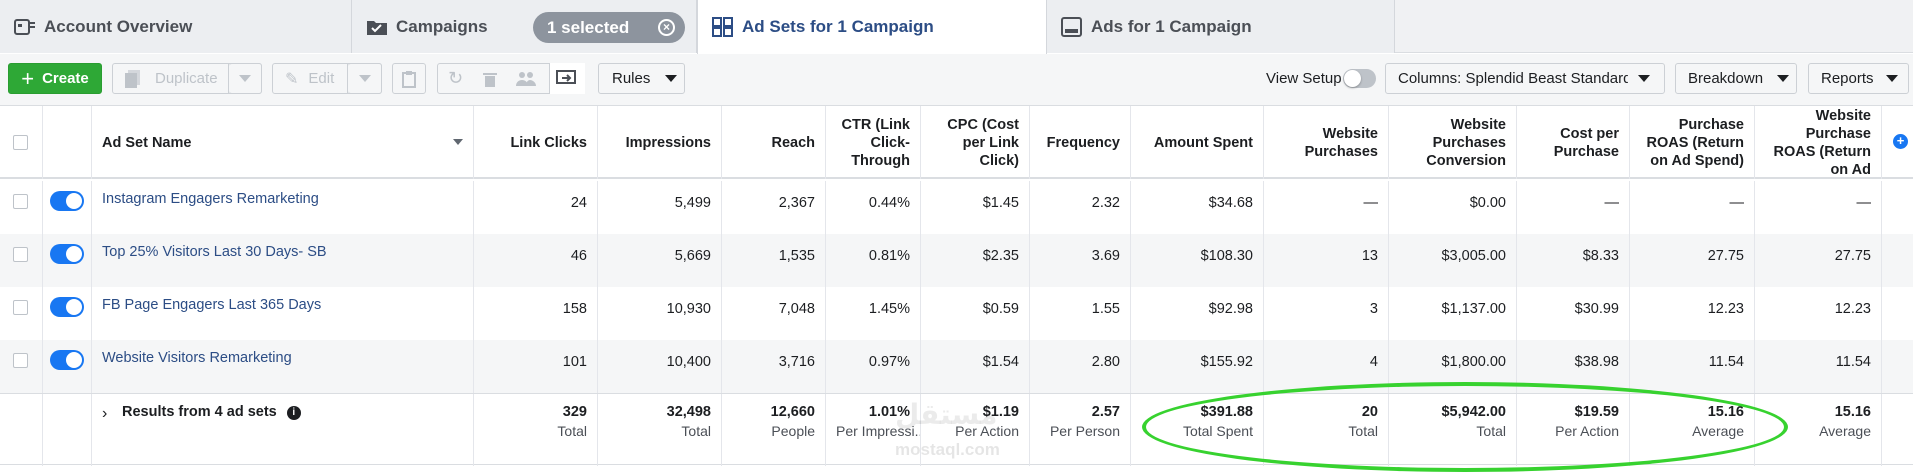 The image size is (1913, 472). What do you see at coordinates (774, 313) in the screenshot?
I see `cell-reach: 7,048` at bounding box center [774, 313].